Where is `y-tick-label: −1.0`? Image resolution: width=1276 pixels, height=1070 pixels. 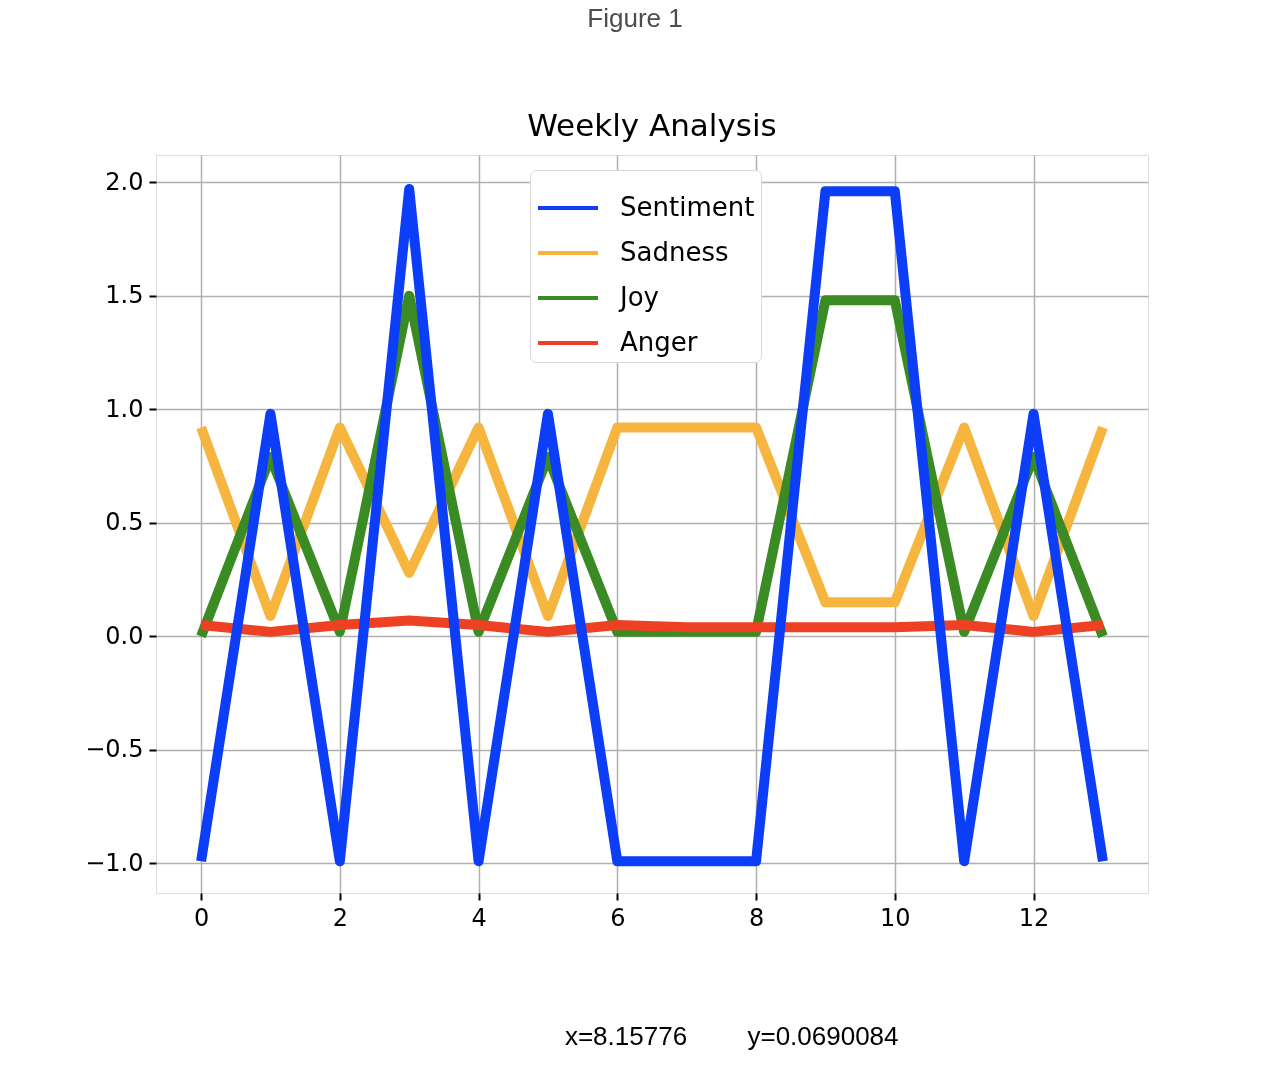 y-tick-label: −1.0 is located at coordinates (114, 862).